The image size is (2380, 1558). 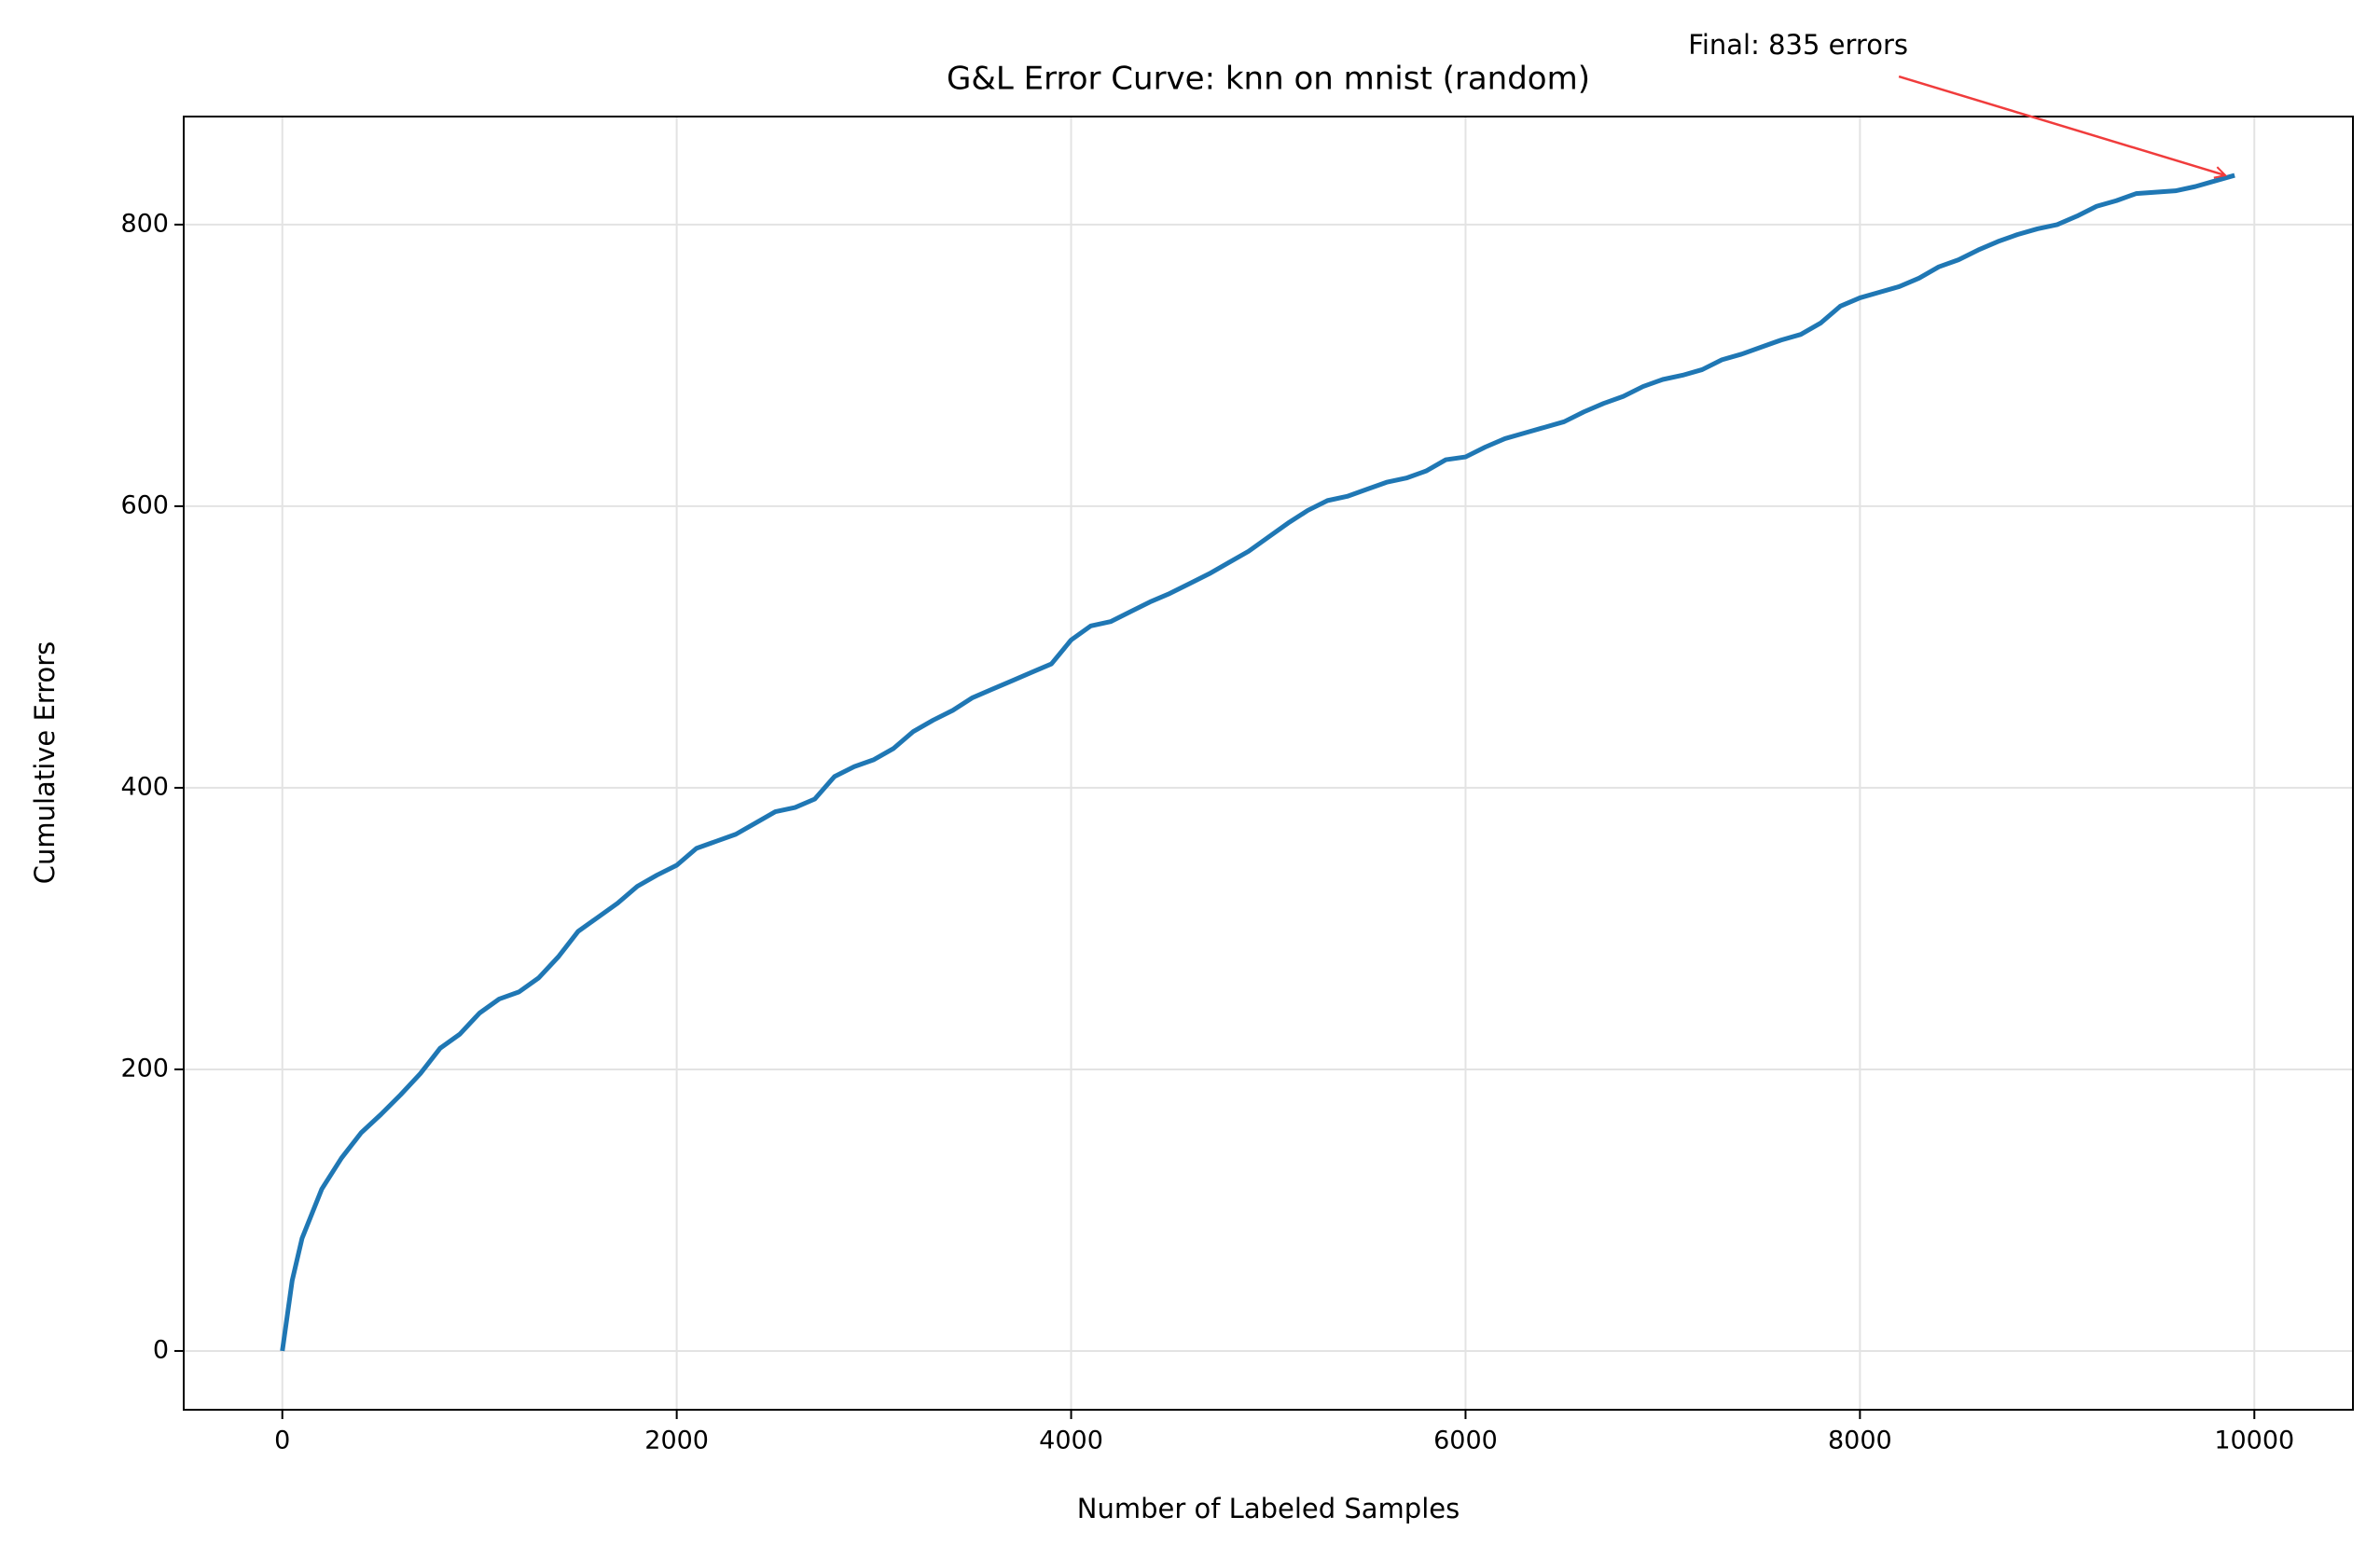 I want to click on y-axis-label: Cumulative Errors, so click(x=45, y=763).